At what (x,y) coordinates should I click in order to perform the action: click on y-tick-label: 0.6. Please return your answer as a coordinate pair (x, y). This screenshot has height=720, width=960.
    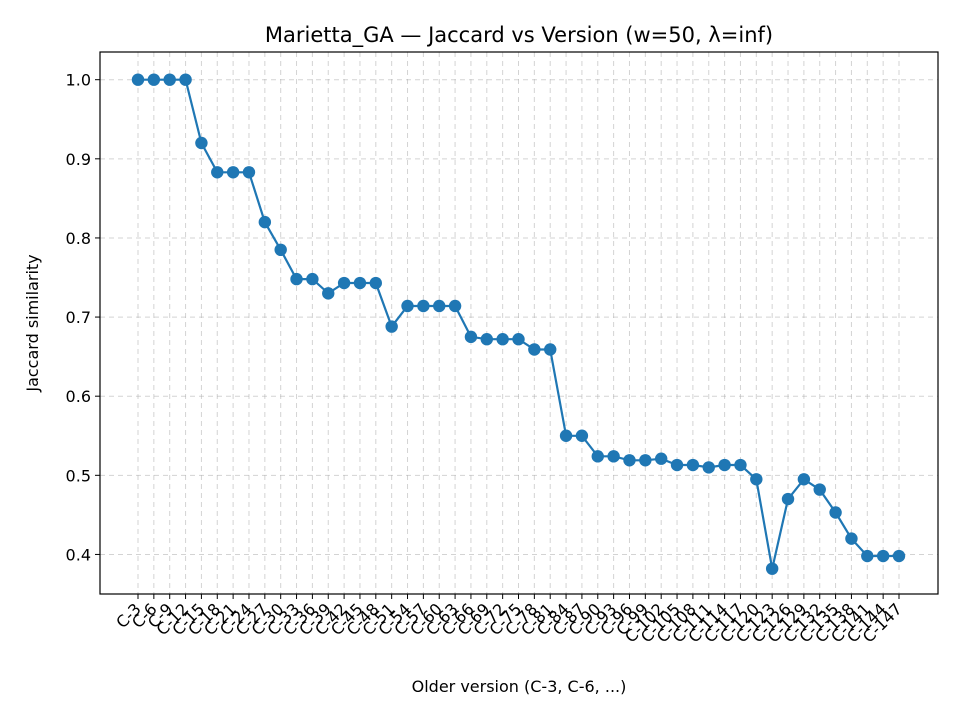
    Looking at the image, I should click on (78, 396).